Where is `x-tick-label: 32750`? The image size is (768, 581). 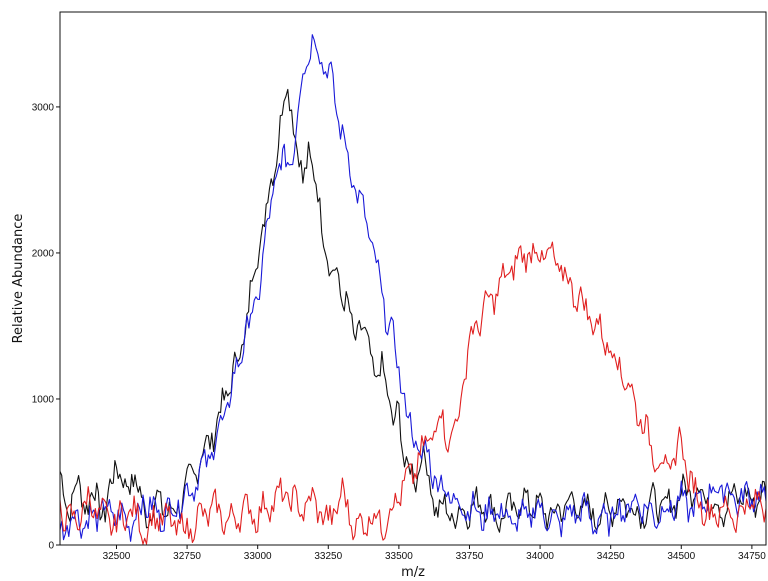 x-tick-label: 32750 is located at coordinates (187, 556).